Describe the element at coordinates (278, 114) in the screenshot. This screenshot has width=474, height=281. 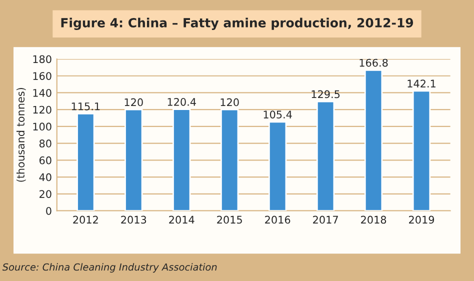
I see `data-label: 105.4` at that location.